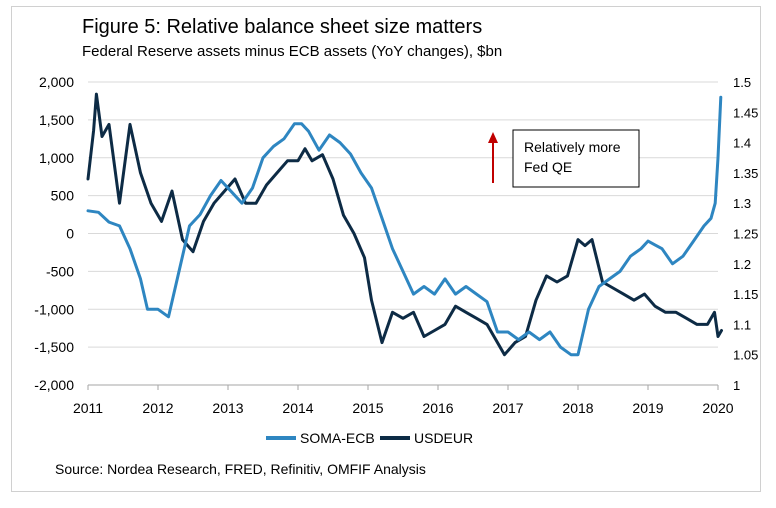 The height and width of the screenshot is (508, 776). I want to click on right-tick-label: 1.2, so click(742, 264).